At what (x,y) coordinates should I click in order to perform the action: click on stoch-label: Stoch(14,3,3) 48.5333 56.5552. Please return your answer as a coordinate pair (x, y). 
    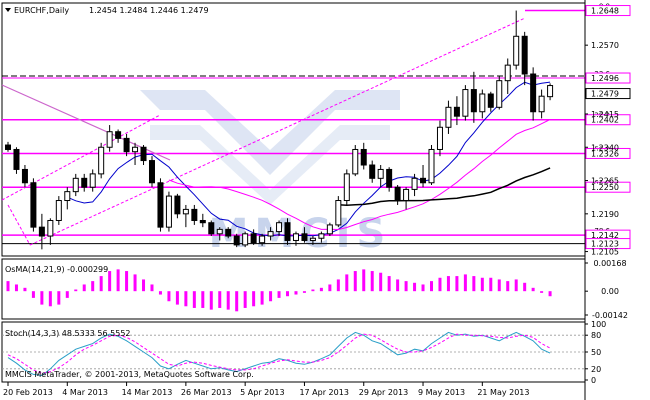
    Looking at the image, I should click on (68, 333).